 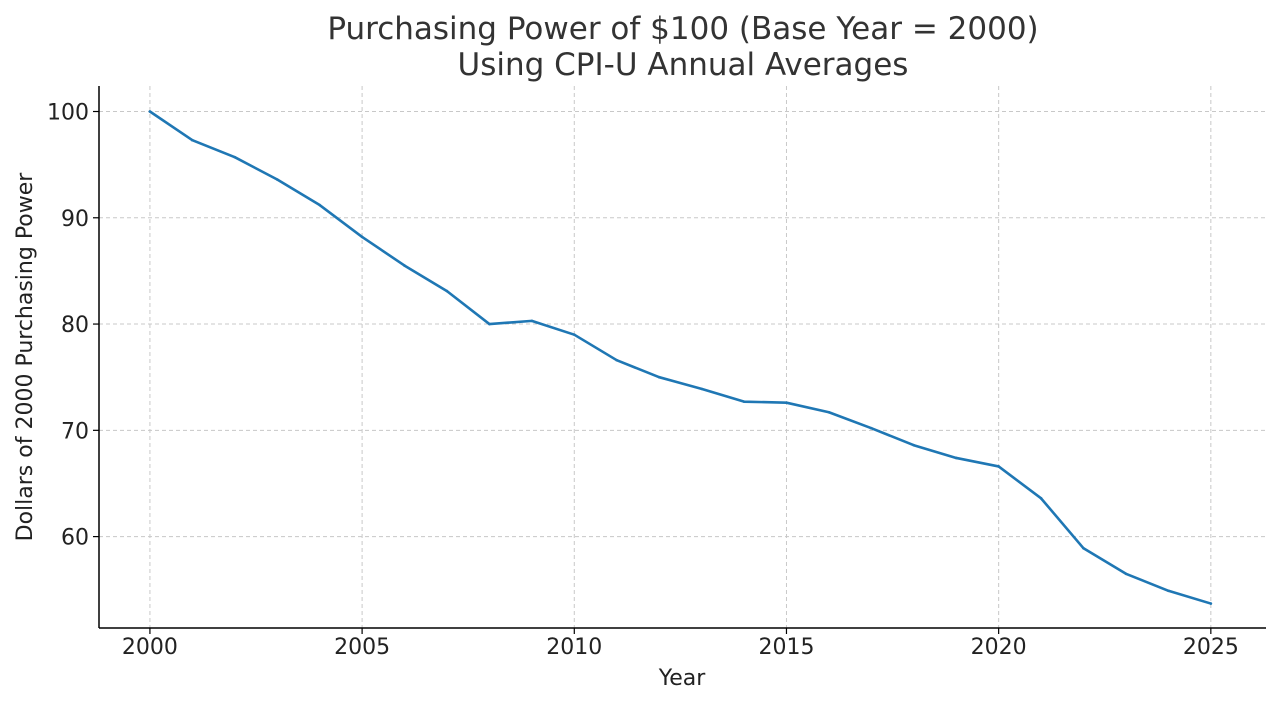 What do you see at coordinates (999, 647) in the screenshot?
I see `x-tick-label: 2020` at bounding box center [999, 647].